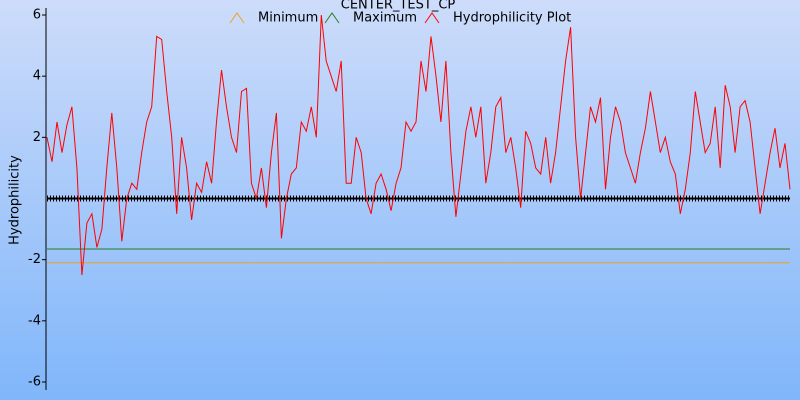 Image resolution: width=800 pixels, height=400 pixels. What do you see at coordinates (398, 6) in the screenshot?
I see `chart-title: CENTER_TEST_CP` at bounding box center [398, 6].